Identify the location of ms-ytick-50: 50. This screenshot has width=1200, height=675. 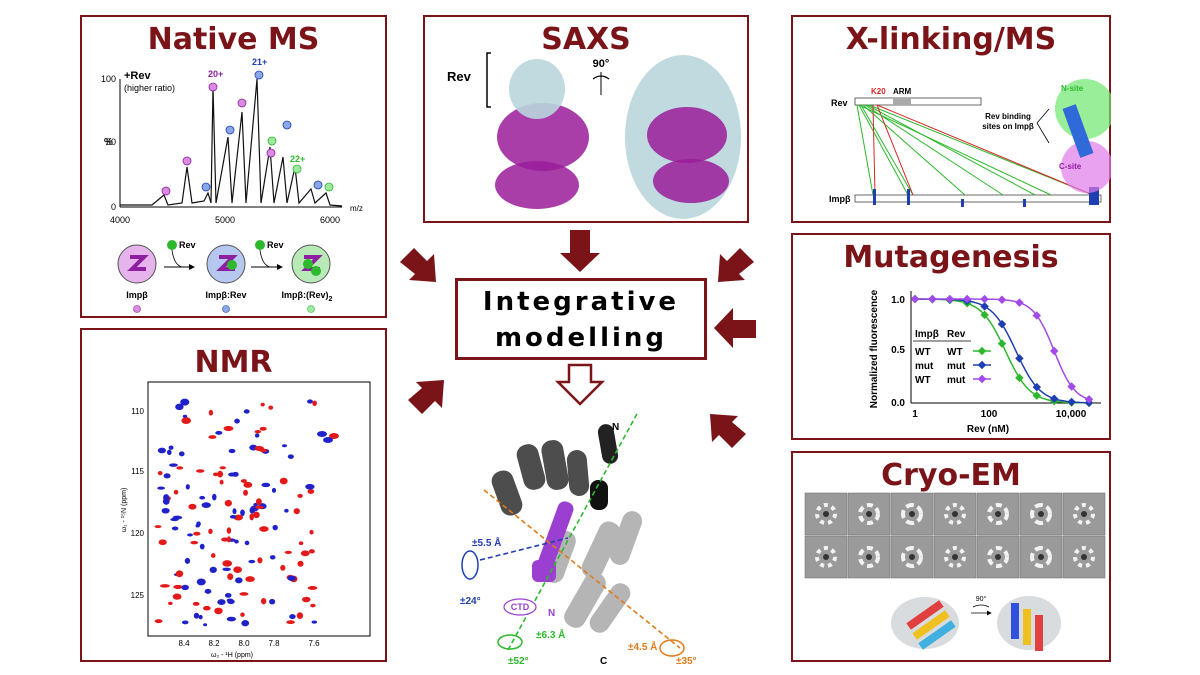
(111, 142).